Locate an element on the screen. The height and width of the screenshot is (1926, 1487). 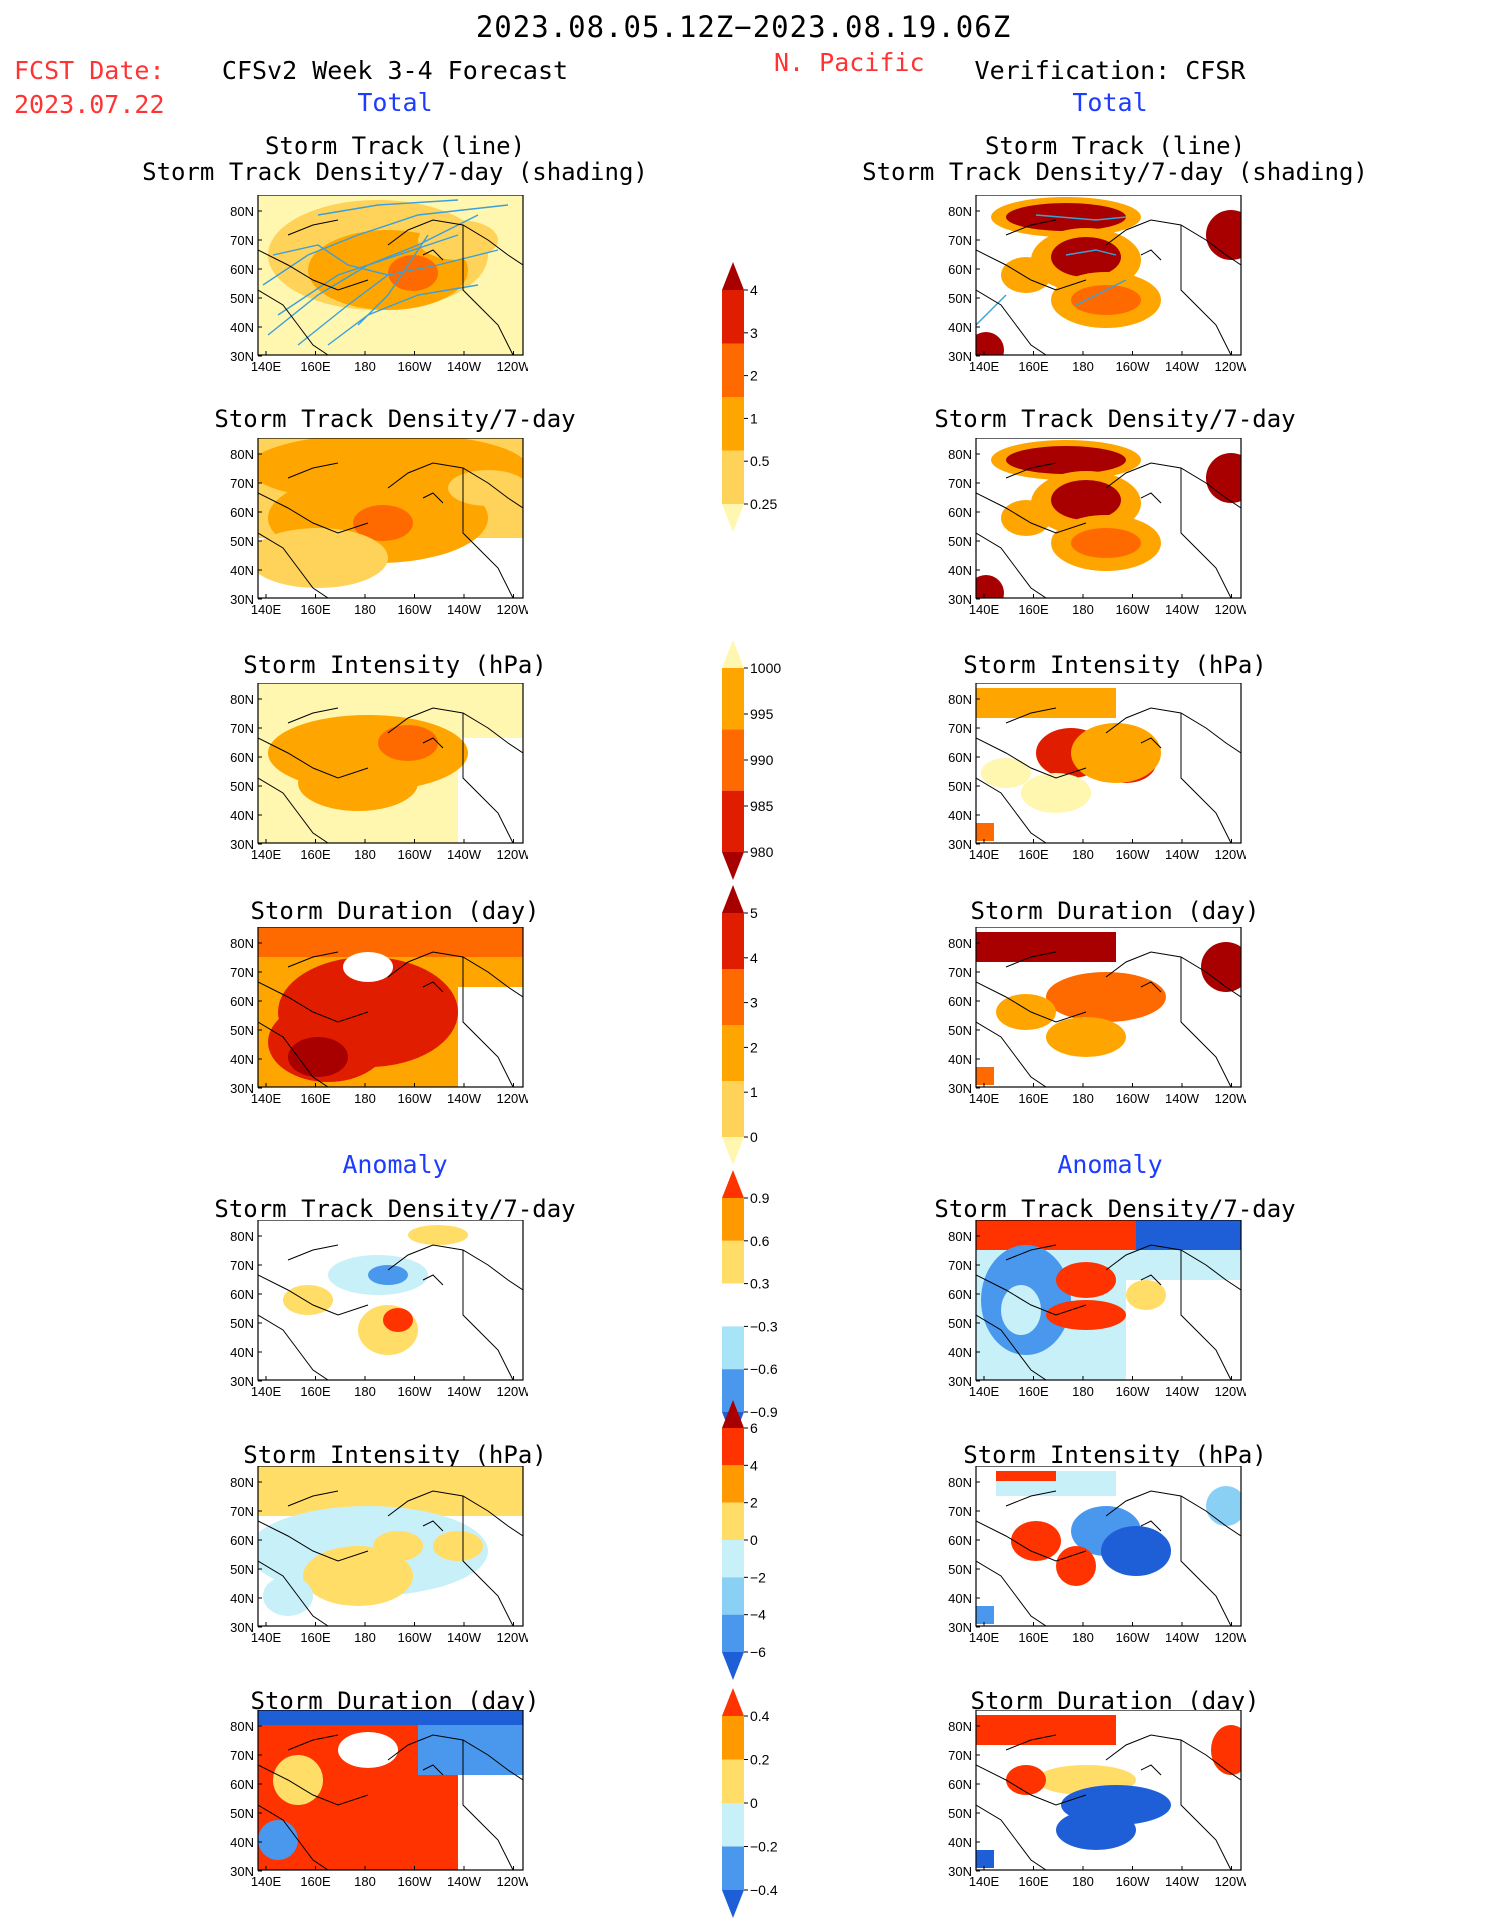
colorbar-density-anomaly-container: 0.9 0.6 0.3 −0.3 −0.6 −0.9 is located at coordinates (767, 1309).